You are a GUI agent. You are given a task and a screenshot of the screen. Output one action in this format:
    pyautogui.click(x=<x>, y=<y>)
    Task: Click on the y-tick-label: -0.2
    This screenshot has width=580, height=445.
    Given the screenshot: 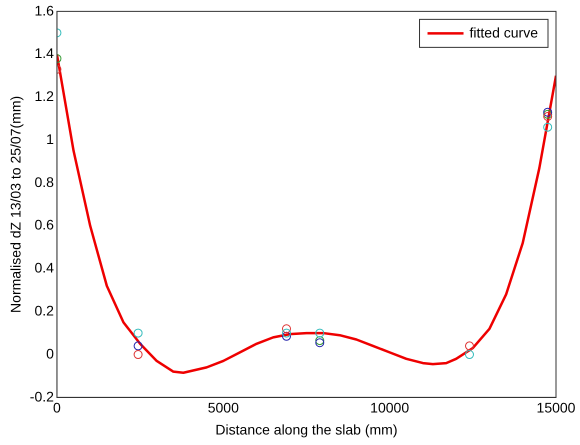 What is the action you would take?
    pyautogui.click(x=42, y=396)
    